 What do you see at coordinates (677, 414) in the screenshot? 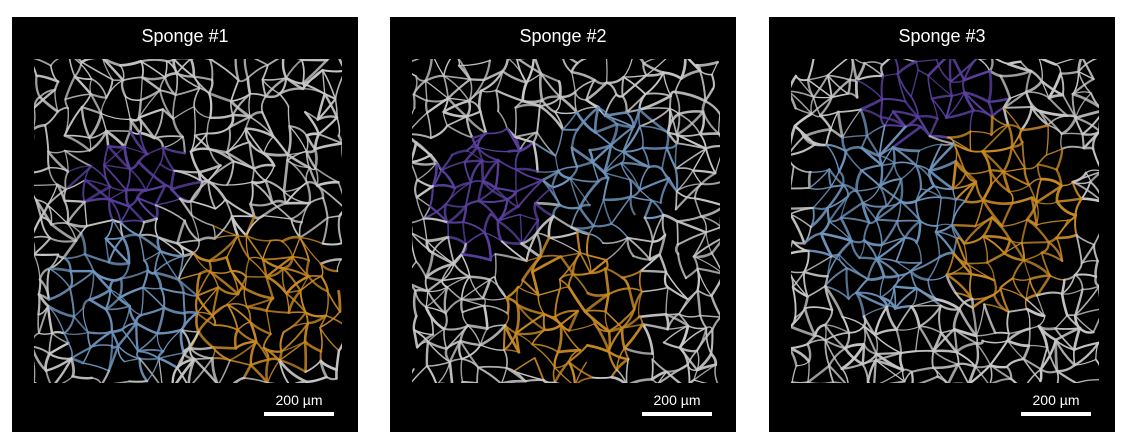
I see `scale-bar` at bounding box center [677, 414].